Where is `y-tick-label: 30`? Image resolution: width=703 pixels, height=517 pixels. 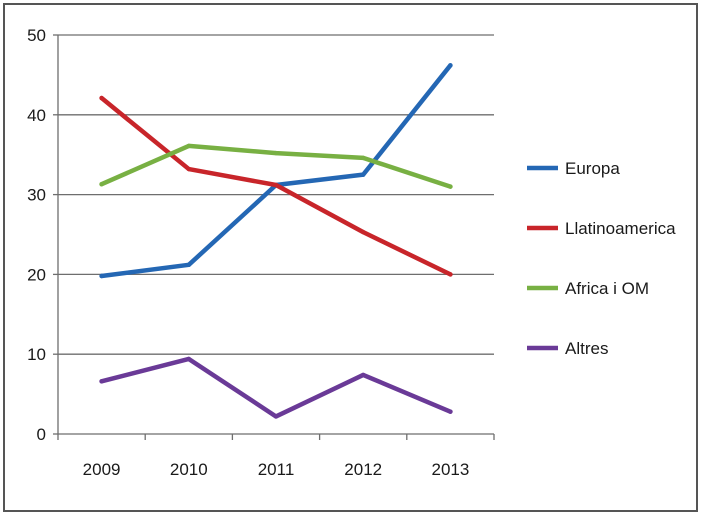 y-tick-label: 30 is located at coordinates (36, 195).